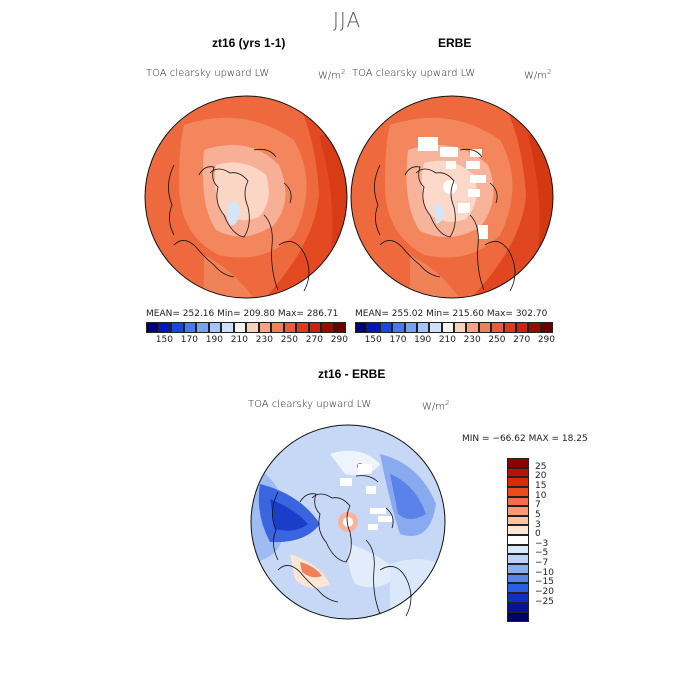  Describe the element at coordinates (352, 374) in the screenshot. I see `panel-title-diff: zt16 - ERBE` at that location.